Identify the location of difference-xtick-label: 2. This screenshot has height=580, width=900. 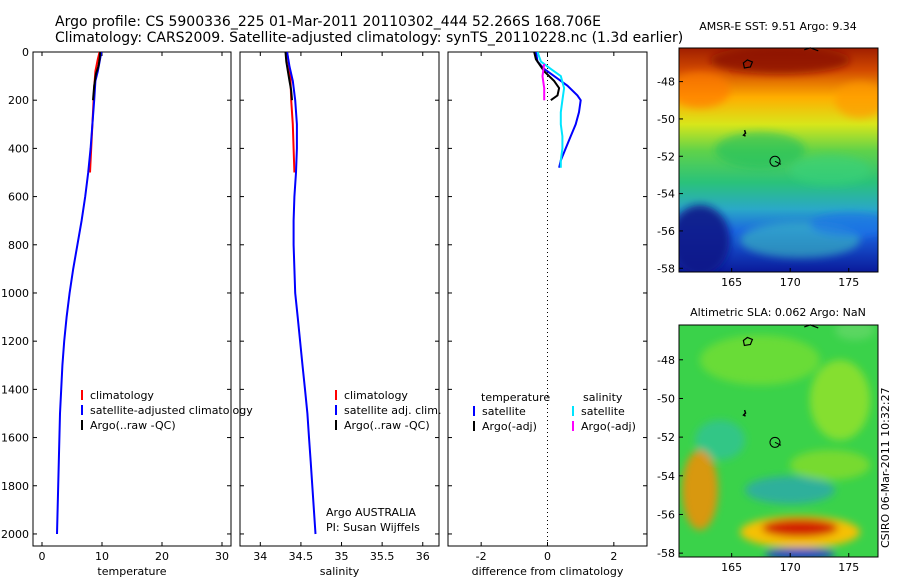
(613, 556).